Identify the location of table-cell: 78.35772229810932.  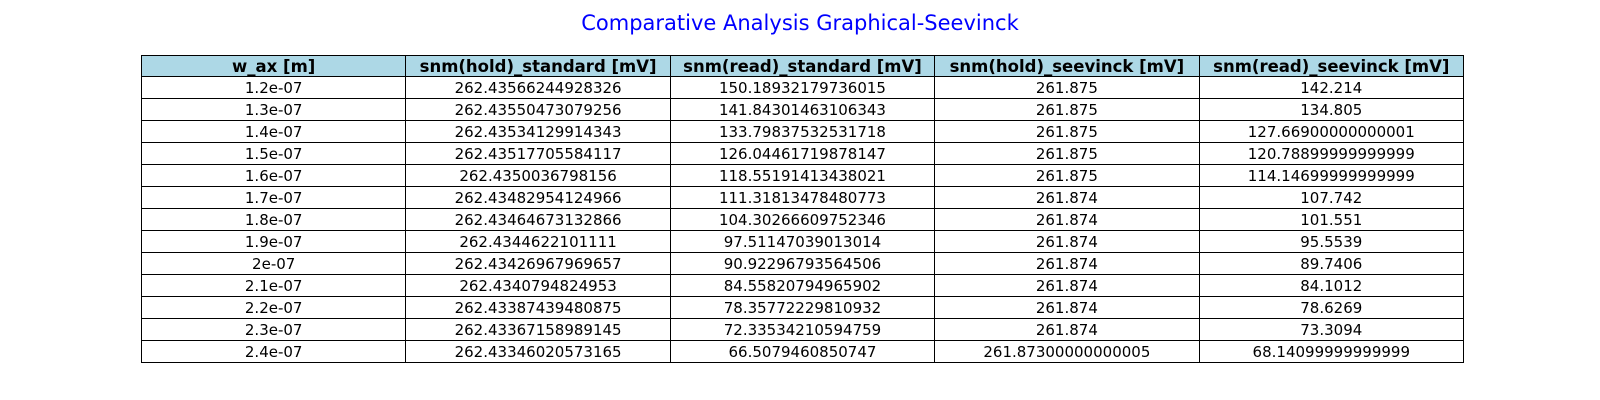
(802, 307).